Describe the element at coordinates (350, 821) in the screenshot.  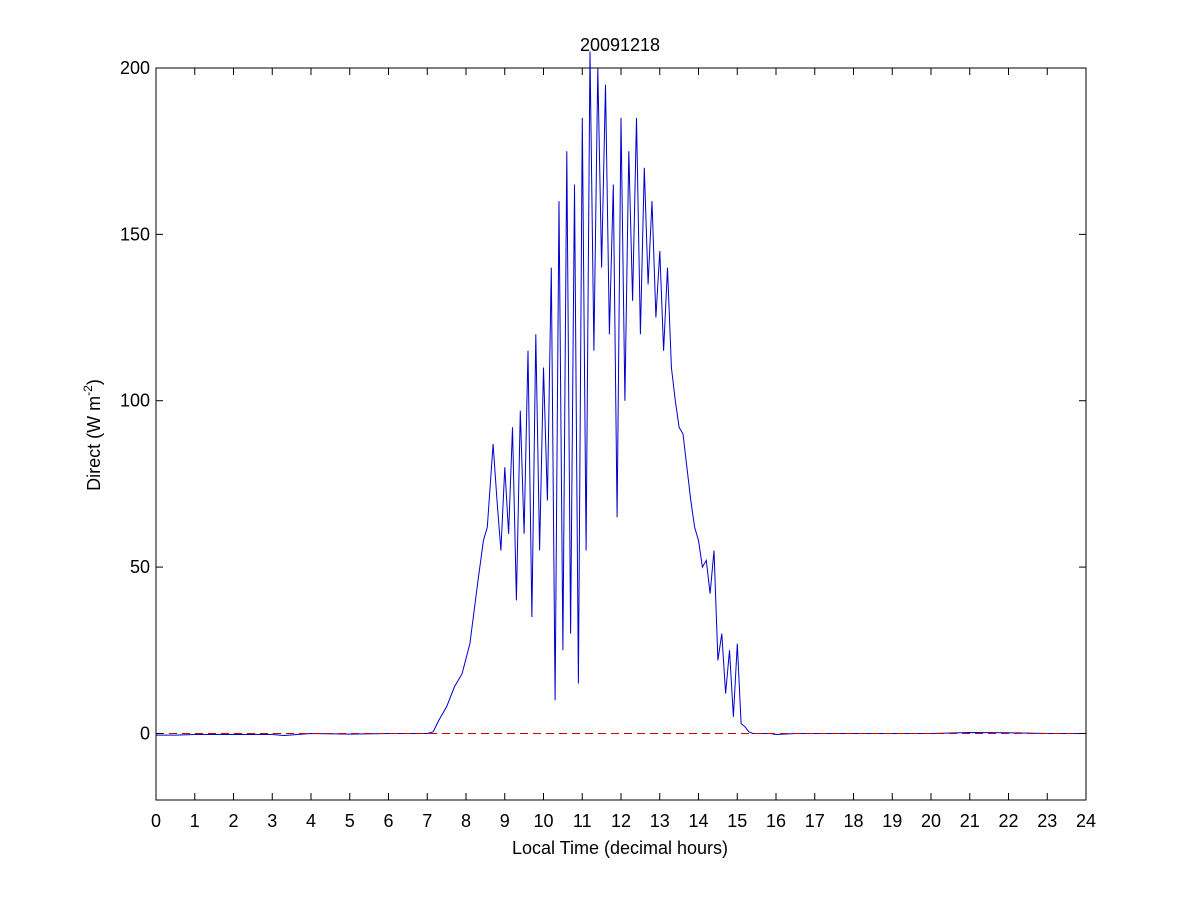
I see `x-tick-label: 5` at that location.